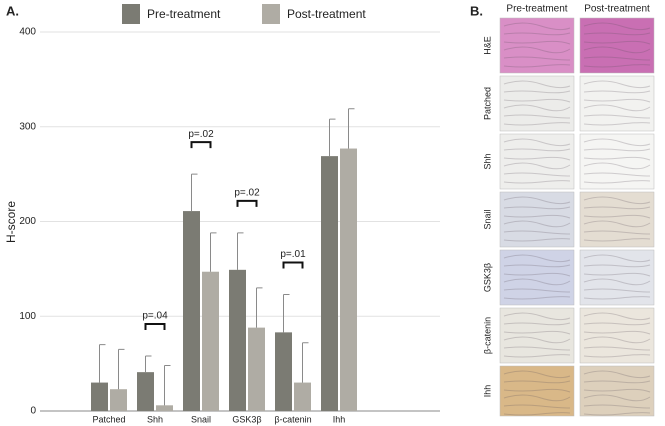  Describe the element at coordinates (339, 419) in the screenshot. I see `x-tick-label: Ihh` at that location.